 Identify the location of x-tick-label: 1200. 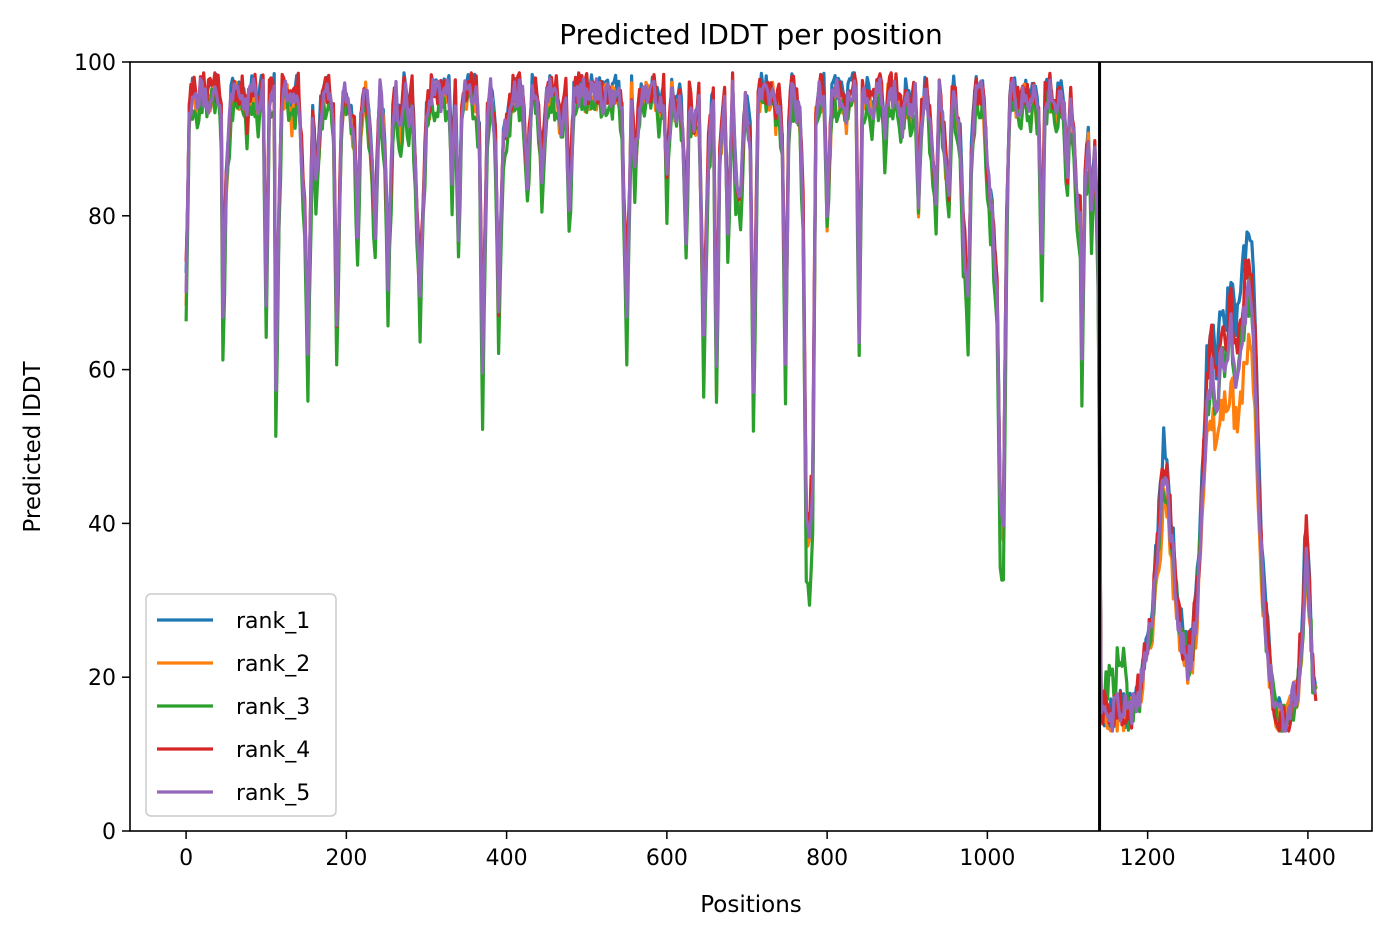
(1148, 858).